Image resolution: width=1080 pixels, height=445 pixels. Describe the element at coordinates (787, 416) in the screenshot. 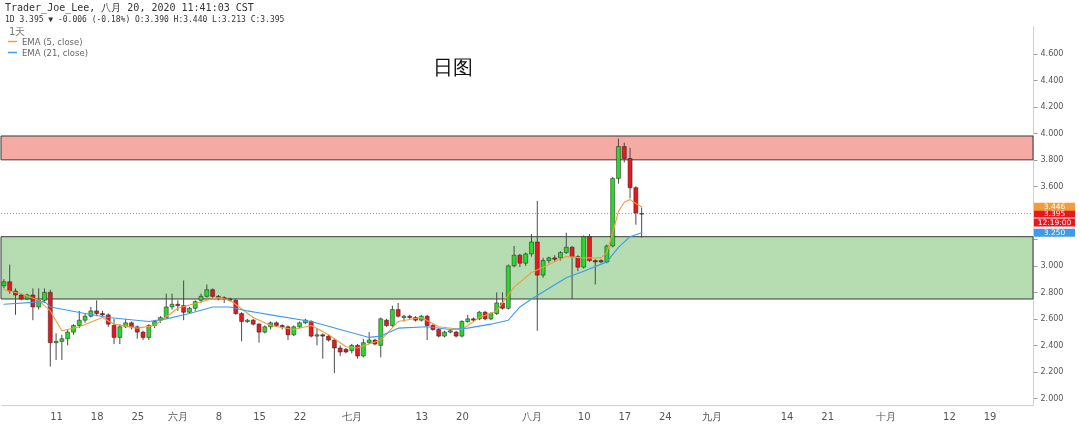

I see `x-tick-label: 14` at that location.